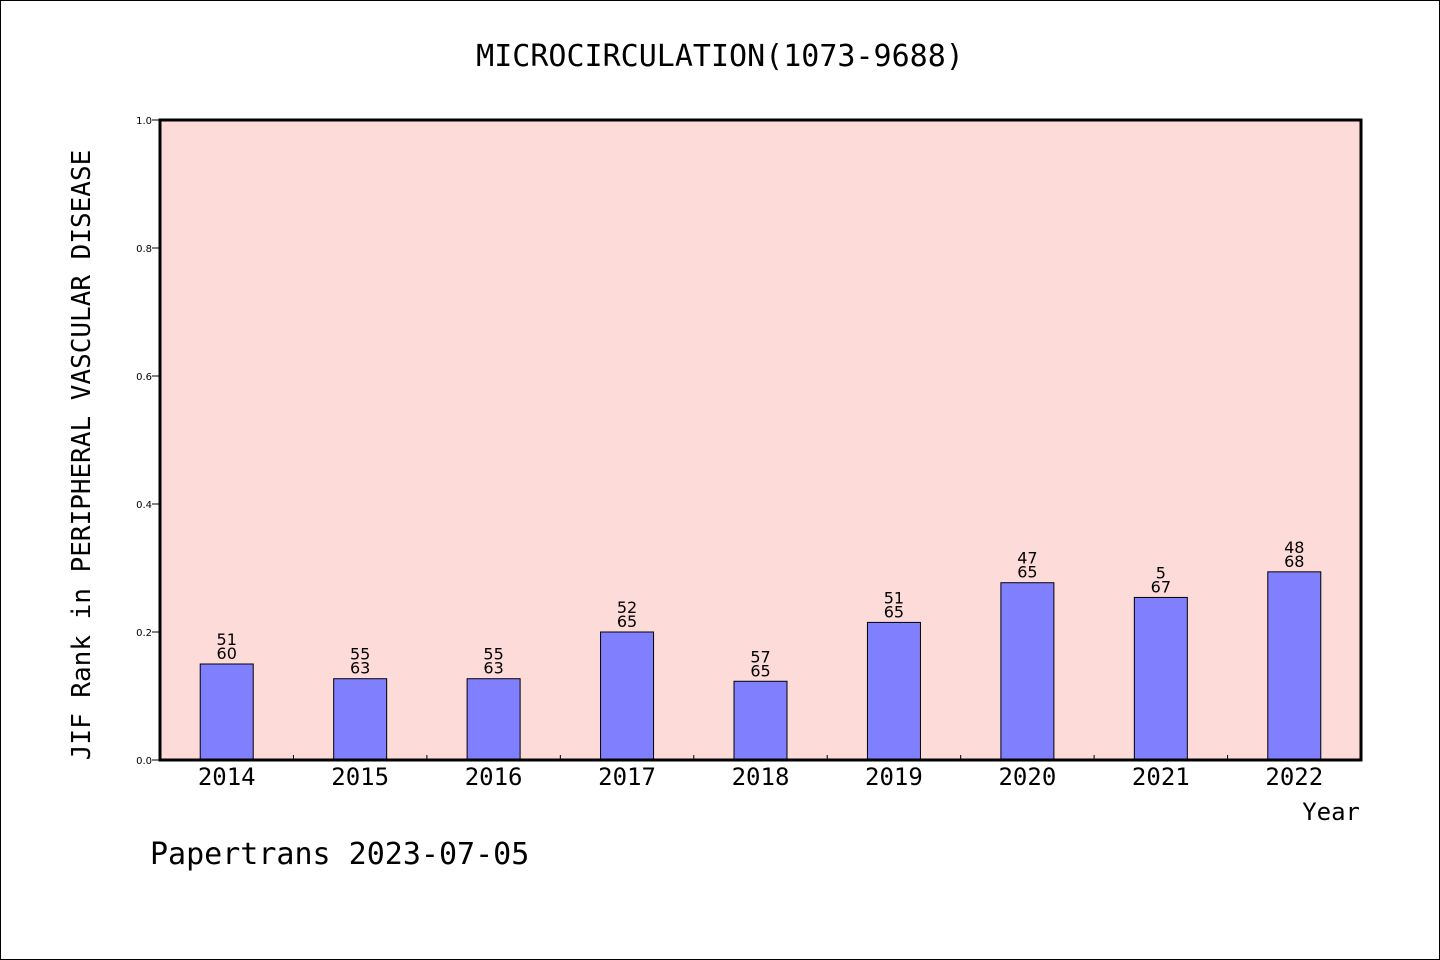 The image size is (1440, 960). What do you see at coordinates (82, 455) in the screenshot?
I see `y-axis-label: JIF Rank in PERIPHERAL VASCULAR DISEASE` at bounding box center [82, 455].